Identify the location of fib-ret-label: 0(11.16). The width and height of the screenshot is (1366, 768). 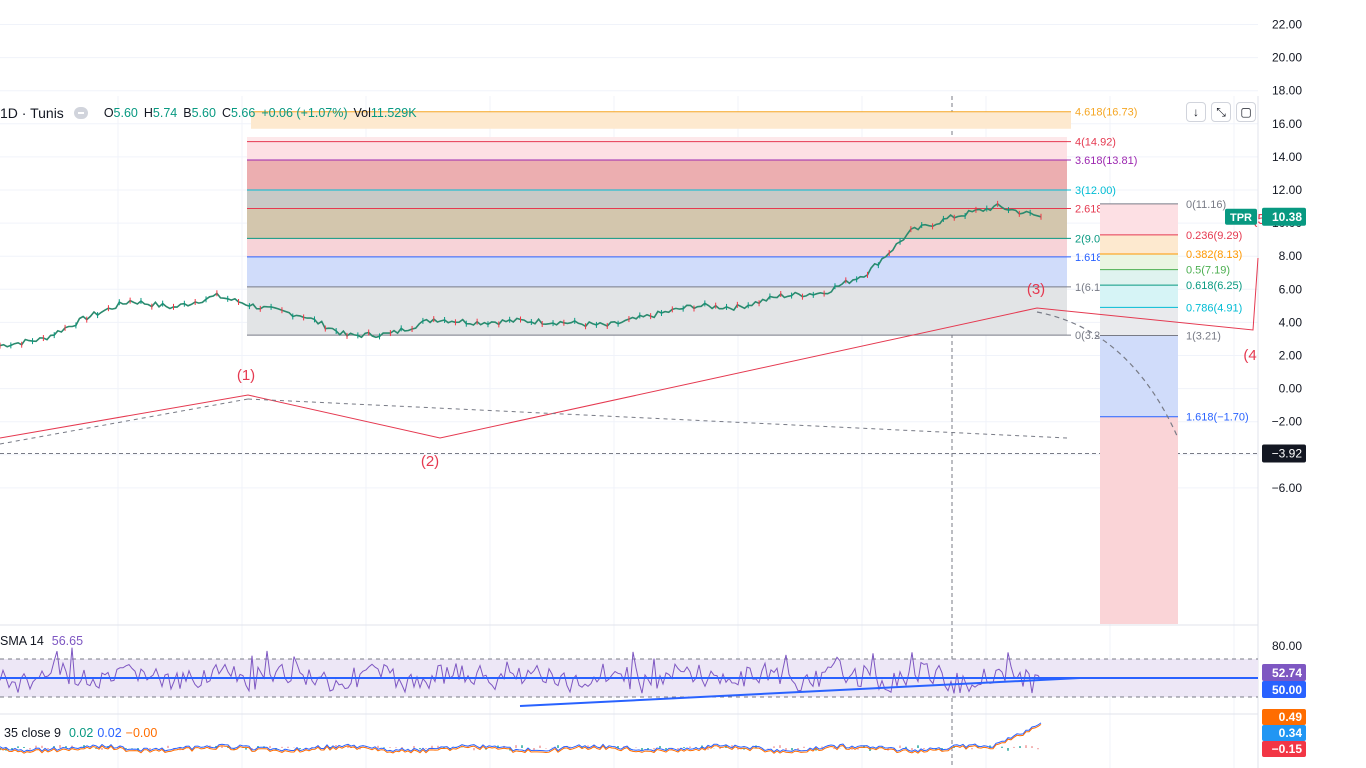
(1206, 205).